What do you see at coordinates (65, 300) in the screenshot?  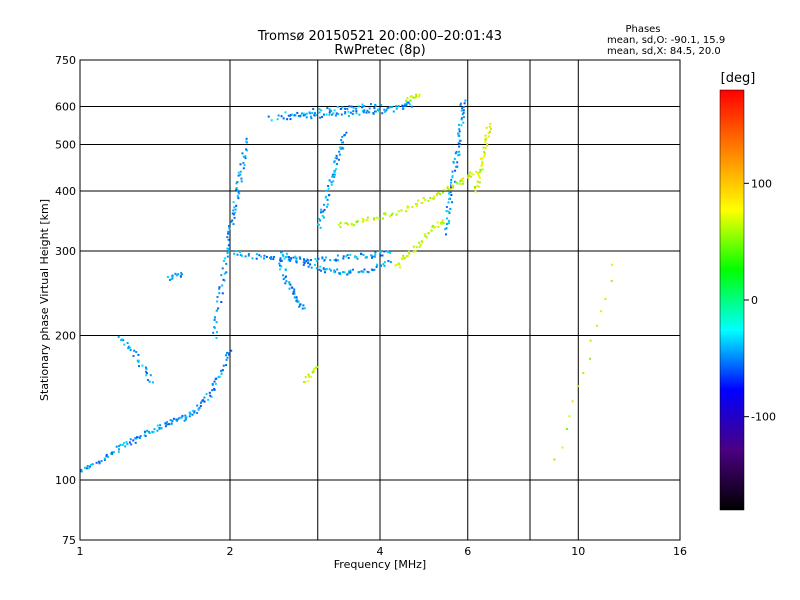 I see `y-tick-labels: 75 100 200 300 400 500 600 750` at bounding box center [65, 300].